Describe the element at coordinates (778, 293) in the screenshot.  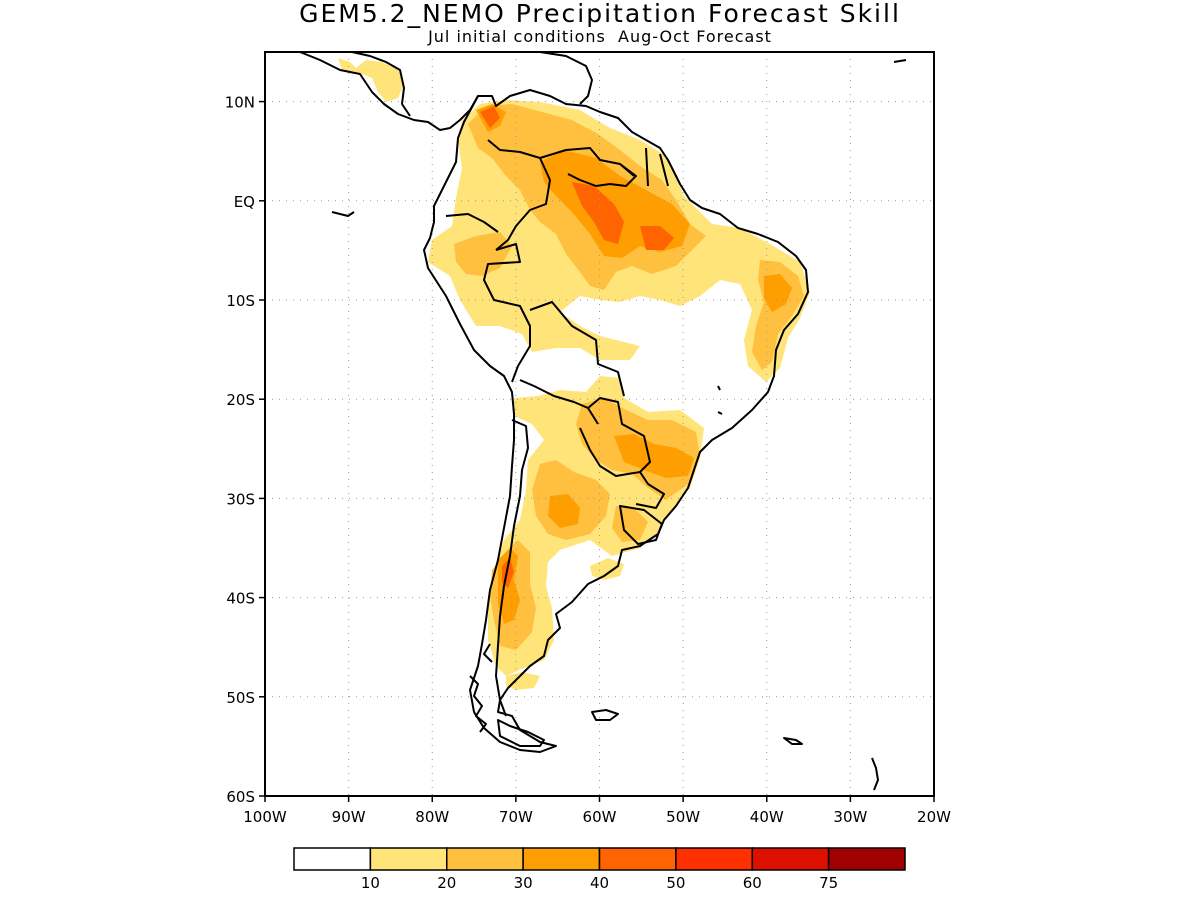
I see `skill-area-brazil-east` at that location.